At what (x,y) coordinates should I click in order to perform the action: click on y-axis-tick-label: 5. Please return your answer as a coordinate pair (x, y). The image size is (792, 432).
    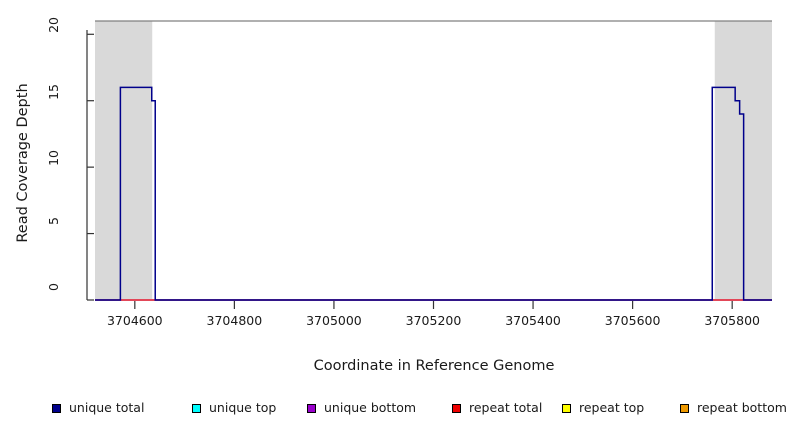
    Looking at the image, I should click on (53, 220).